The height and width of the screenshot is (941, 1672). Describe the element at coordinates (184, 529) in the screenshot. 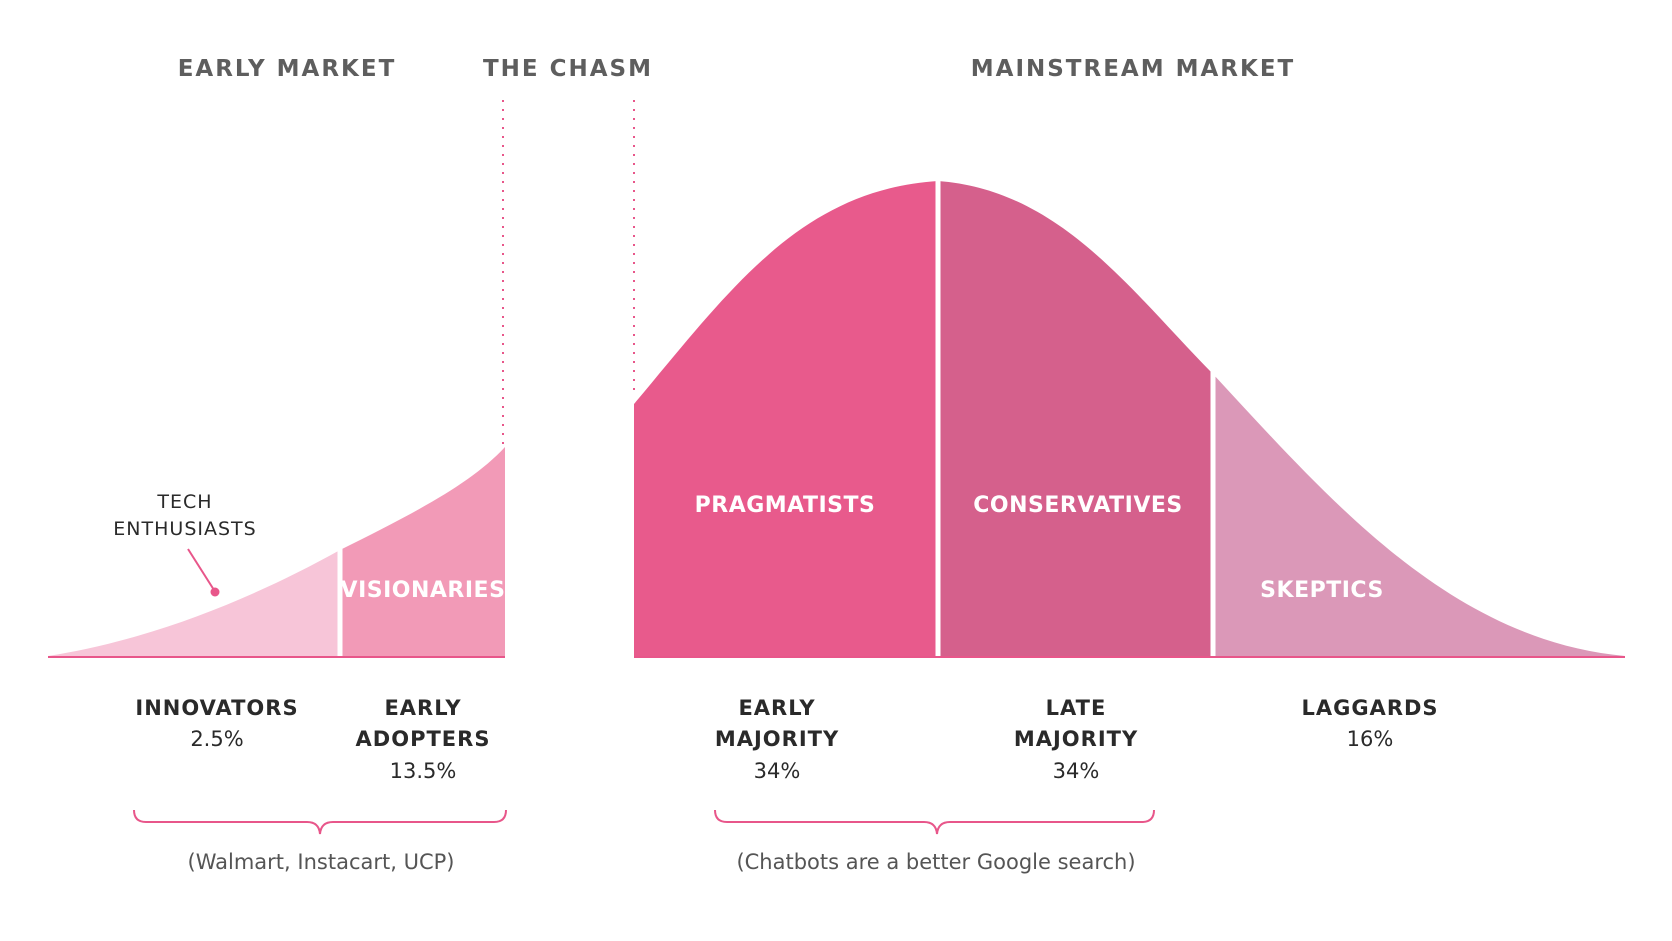

I see `annotation-enthusiasts: ENTHUSIASTS` at that location.